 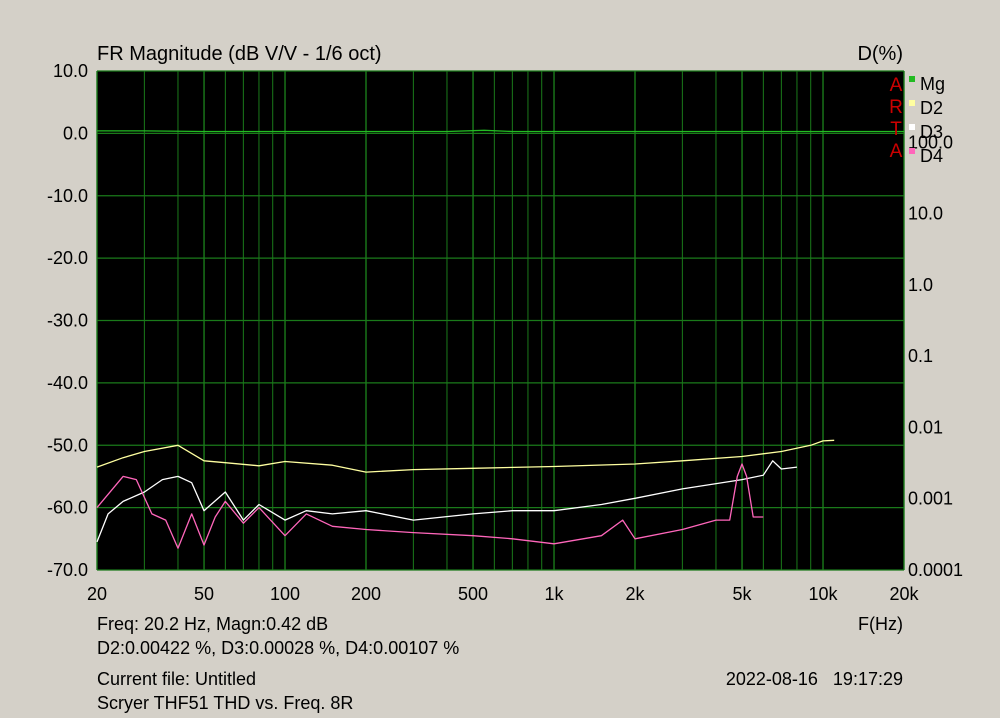 What do you see at coordinates (912, 79) in the screenshot?
I see `legend-swatch-mg` at bounding box center [912, 79].